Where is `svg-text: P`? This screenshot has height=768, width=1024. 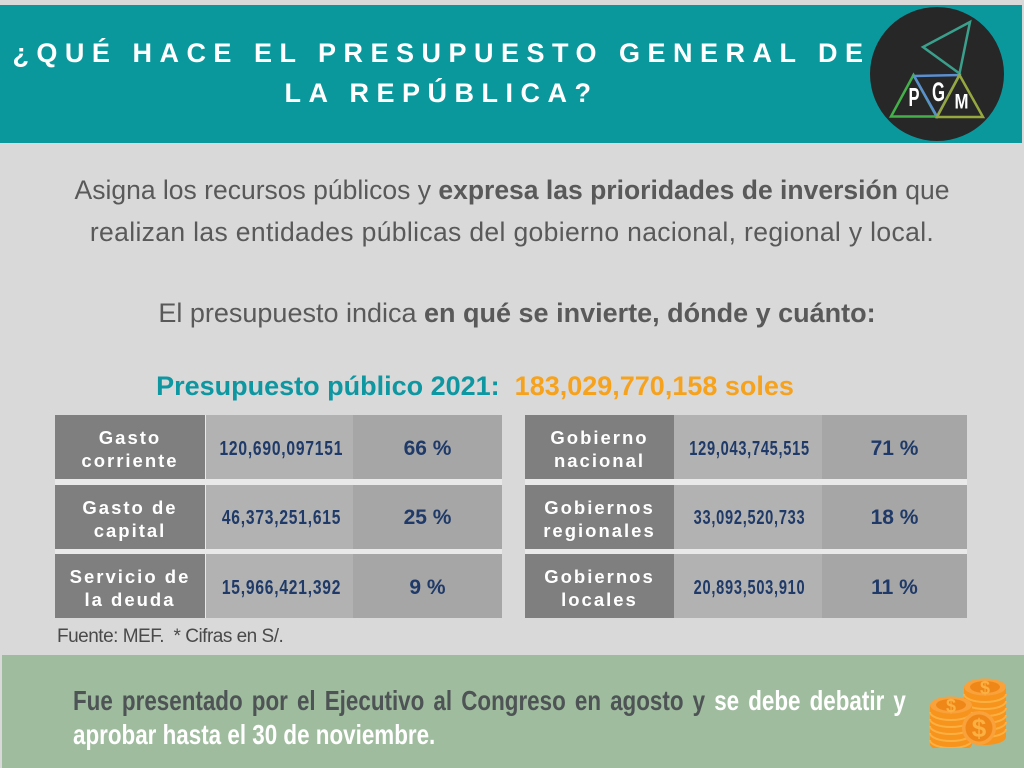 svg-text: P is located at coordinates (914, 97).